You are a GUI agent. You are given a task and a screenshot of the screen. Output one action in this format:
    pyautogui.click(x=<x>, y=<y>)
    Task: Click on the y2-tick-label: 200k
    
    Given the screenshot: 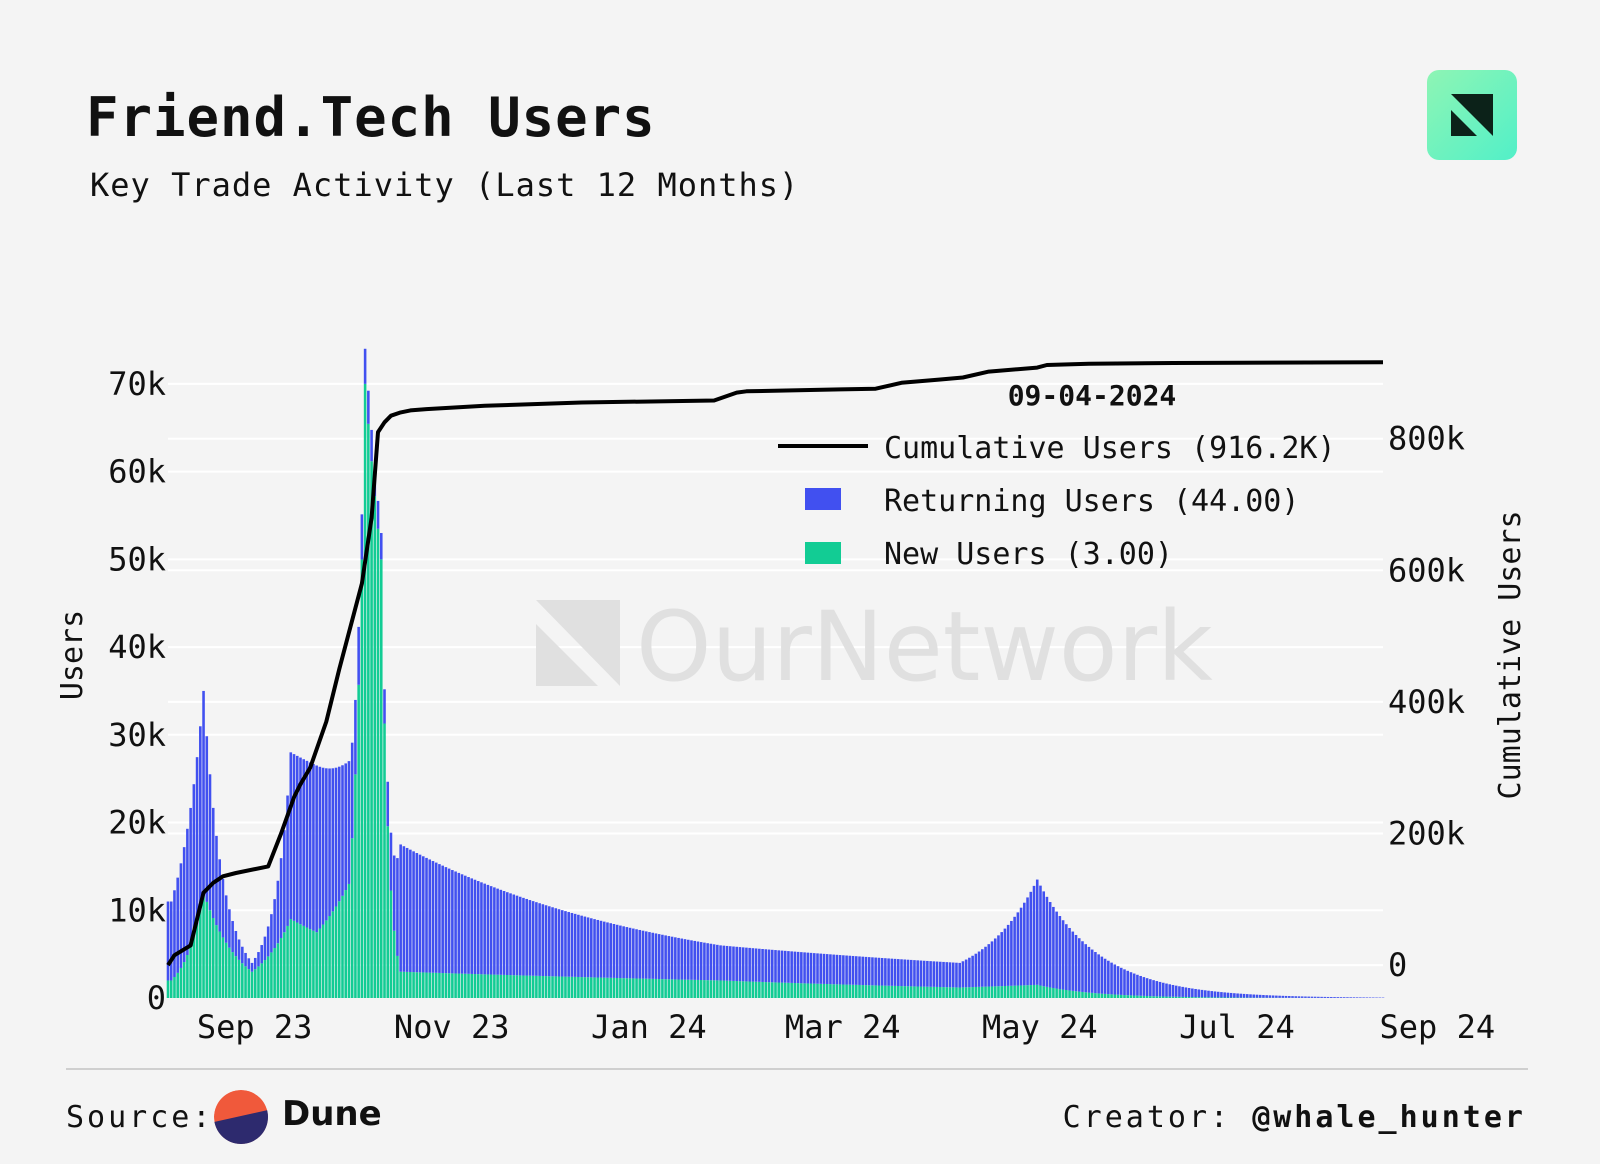 What is the action you would take?
    pyautogui.click(x=1426, y=834)
    